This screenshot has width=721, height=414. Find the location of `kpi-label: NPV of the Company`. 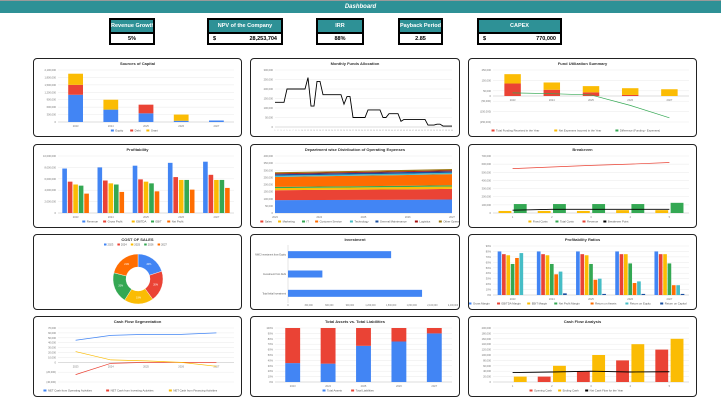

kpi-label: NPV of the Company is located at coordinates (245, 27).